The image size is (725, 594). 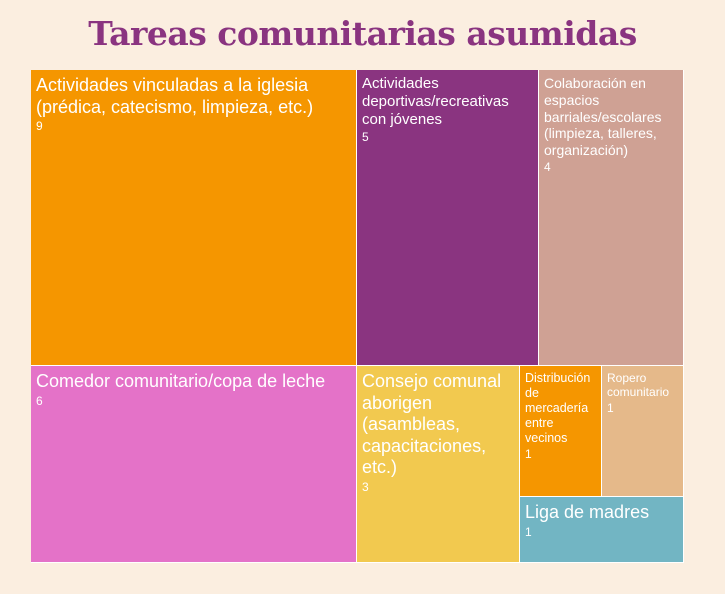 What do you see at coordinates (602, 530) in the screenshot?
I see `treemap-tile: Liga de madres 1` at bounding box center [602, 530].